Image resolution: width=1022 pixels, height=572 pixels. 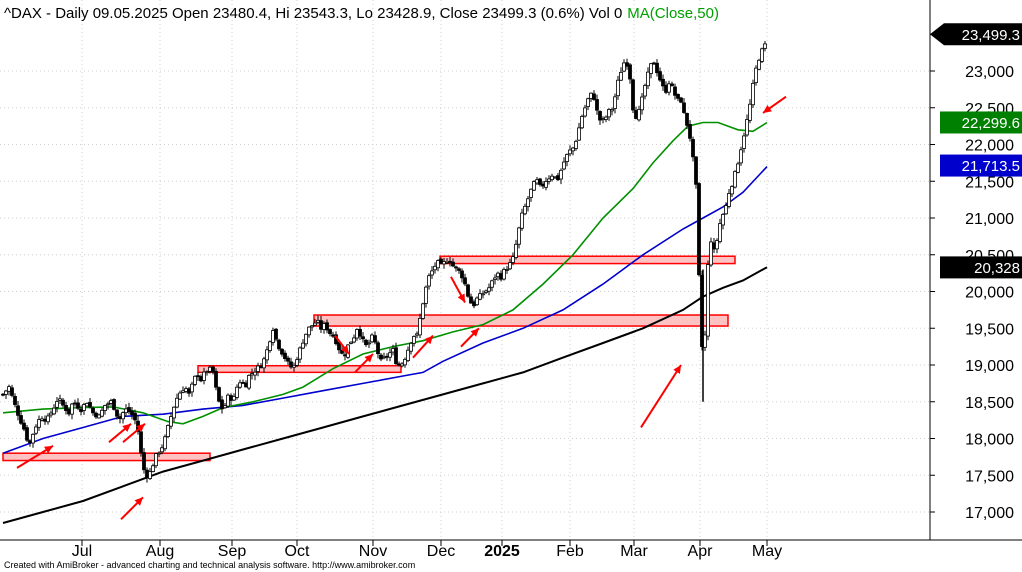 I want to click on last-value-tag-price: 23,499.3, so click(x=976, y=34).